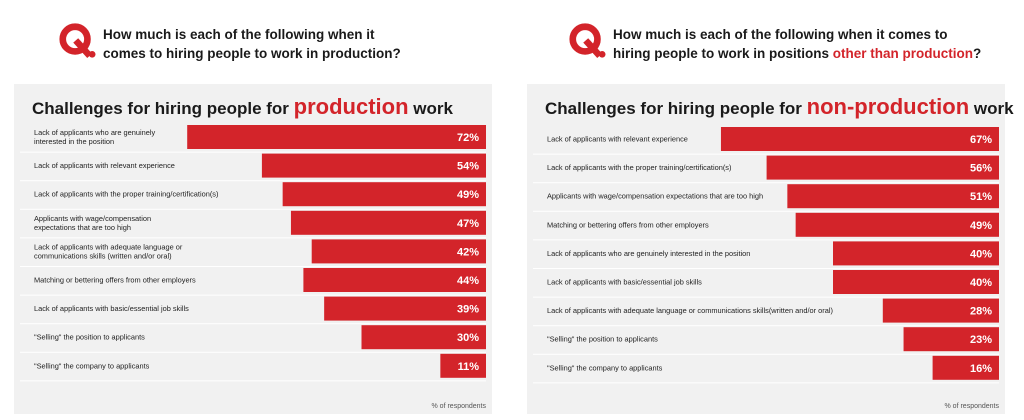  Describe the element at coordinates (77, 41) in the screenshot. I see `q-logo-left` at that location.